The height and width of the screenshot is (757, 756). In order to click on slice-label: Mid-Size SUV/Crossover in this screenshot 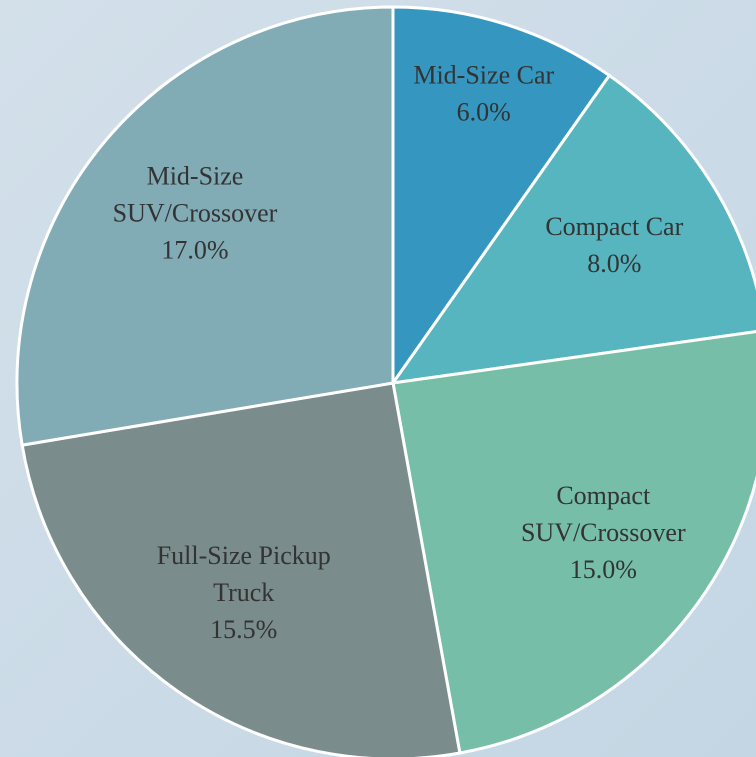, I will do `click(195, 194)`.